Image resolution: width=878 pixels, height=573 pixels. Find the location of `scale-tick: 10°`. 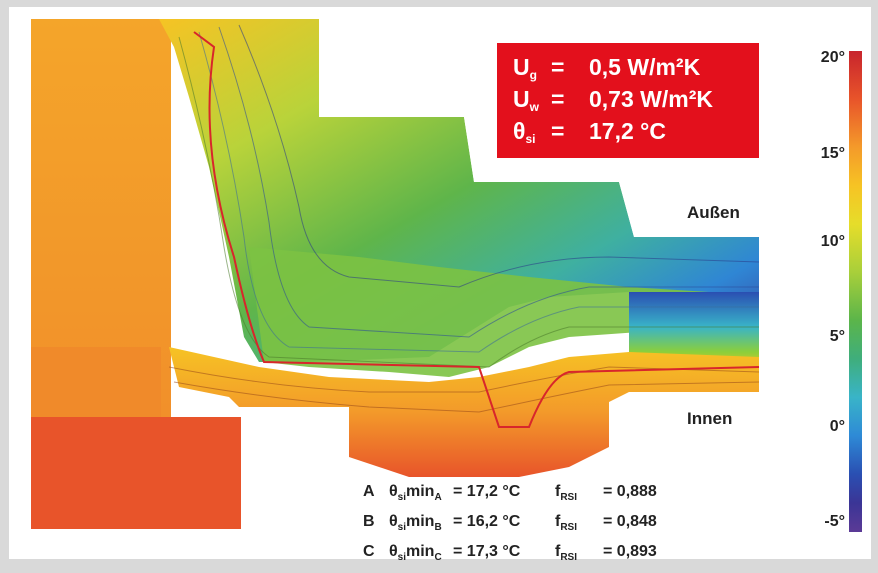

scale-tick: 10° is located at coordinates (832, 241).